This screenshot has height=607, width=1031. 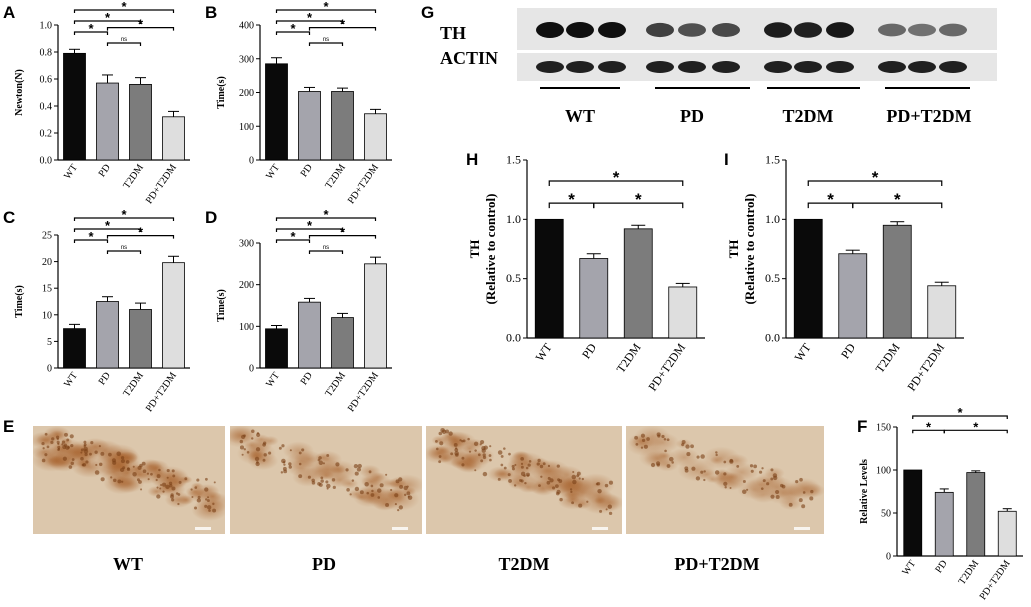 What do you see at coordinates (107, 121) in the screenshot?
I see `bar-pd` at bounding box center [107, 121].